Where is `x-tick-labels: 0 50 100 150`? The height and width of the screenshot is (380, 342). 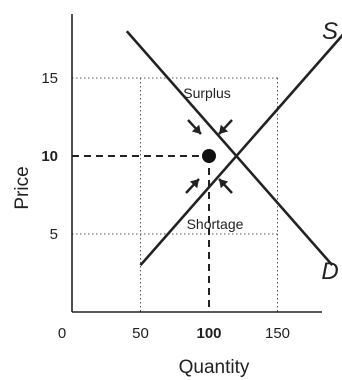 x-tick-labels: 0 50 100 150 is located at coordinates (174, 333).